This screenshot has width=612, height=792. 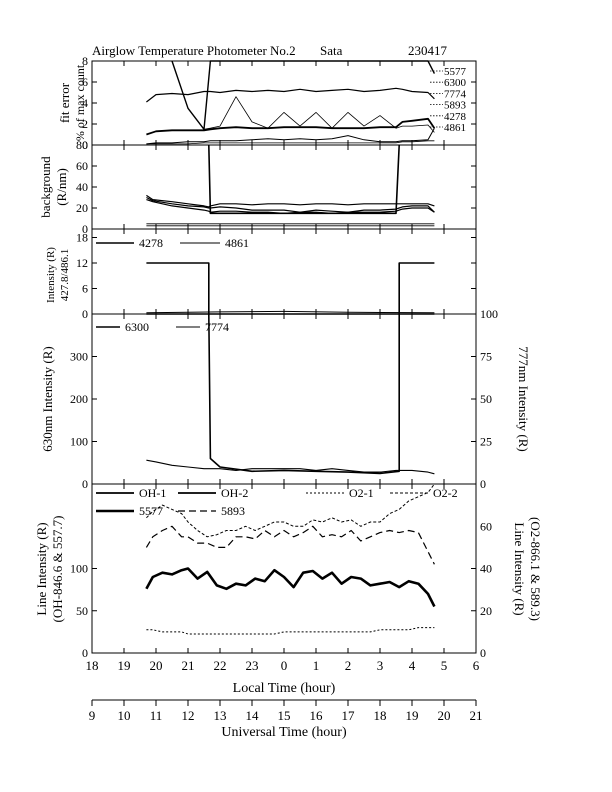 What do you see at coordinates (47, 398) in the screenshot?
I see `ylabel-red: 630nm Intensity (R)` at bounding box center [47, 398].